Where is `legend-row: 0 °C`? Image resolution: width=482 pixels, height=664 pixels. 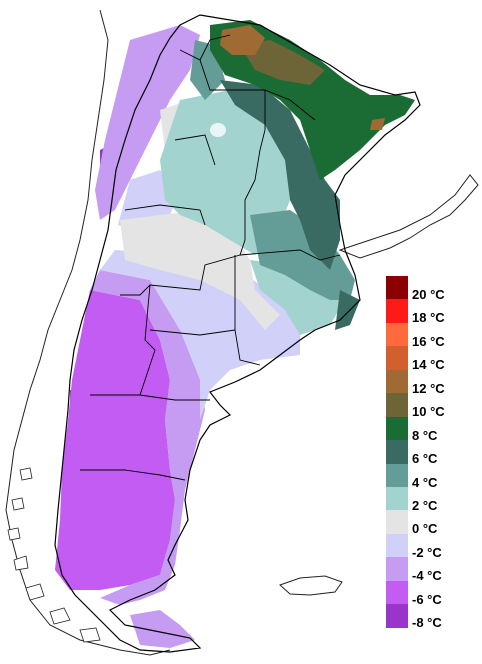 legend-row: 0 °C is located at coordinates (429, 523).